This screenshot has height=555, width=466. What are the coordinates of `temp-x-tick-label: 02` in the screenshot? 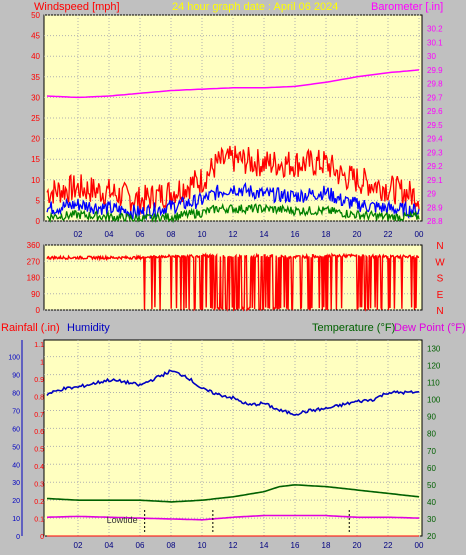 It's located at (78, 545).